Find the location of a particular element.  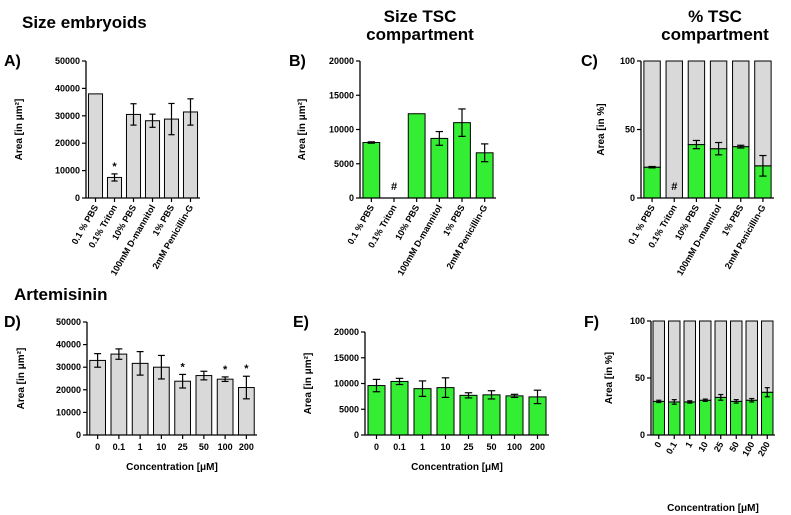

panel-label: F) is located at coordinates (591, 322).